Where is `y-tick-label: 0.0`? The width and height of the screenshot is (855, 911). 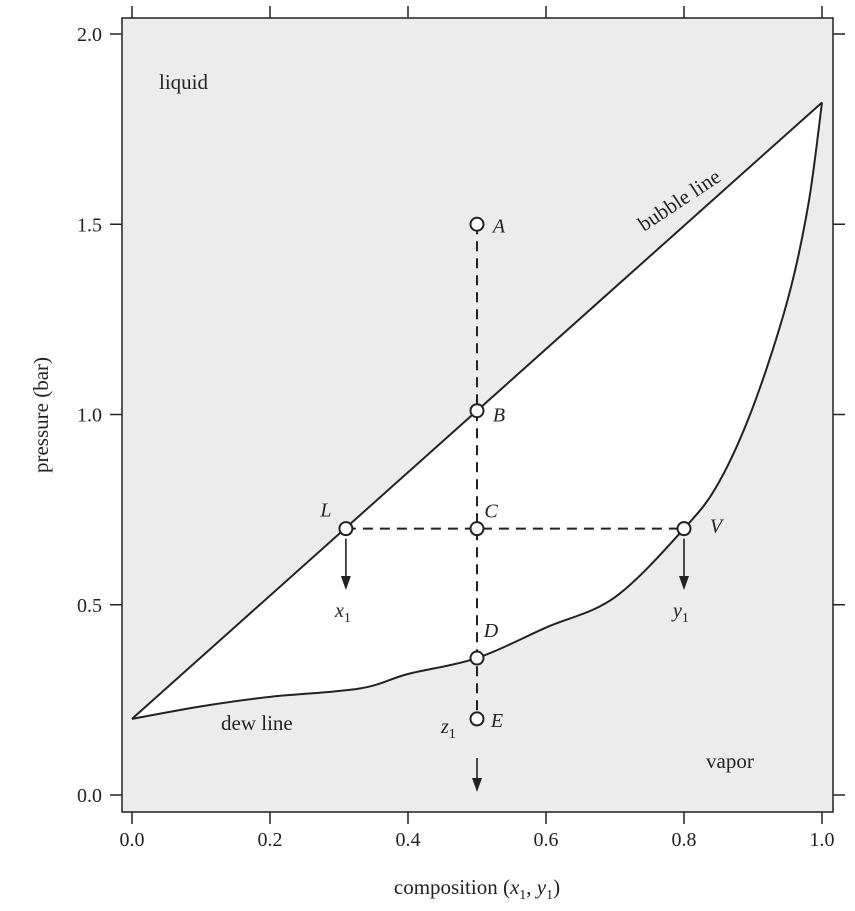
y-tick-label: 0.0 is located at coordinates (89, 796).